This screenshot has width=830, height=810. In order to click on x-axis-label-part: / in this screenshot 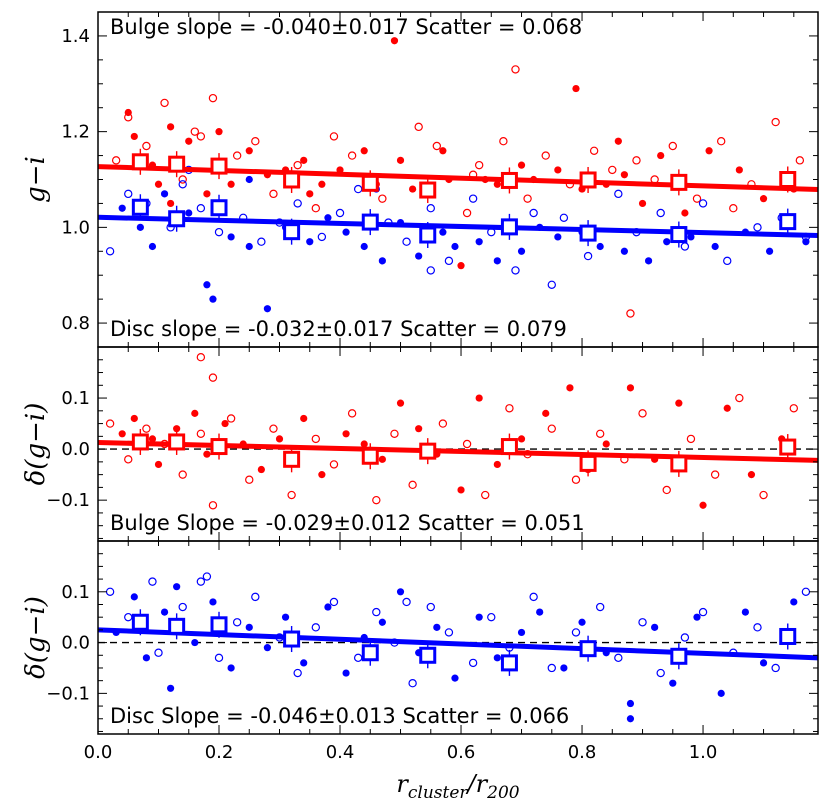, I will do `click(472, 784)`.